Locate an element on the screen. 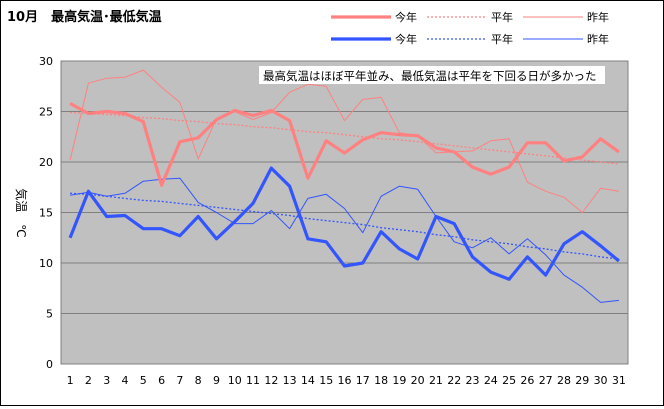 Image resolution: width=664 pixels, height=409 pixels. x-tick-label: 21 is located at coordinates (436, 380).